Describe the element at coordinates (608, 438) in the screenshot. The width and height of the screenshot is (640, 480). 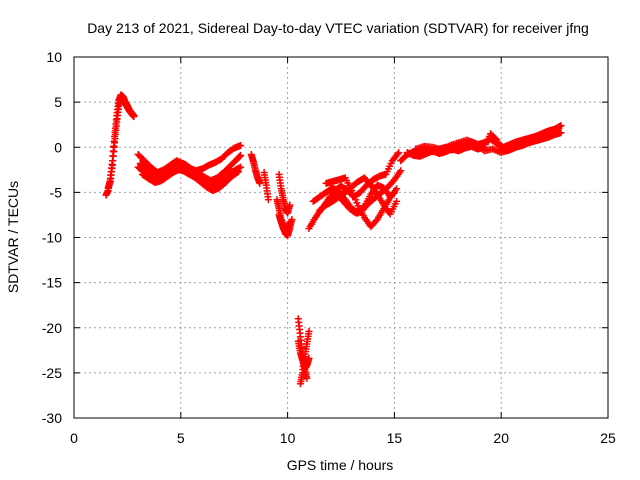
I see `x-tick-label: 25` at that location.